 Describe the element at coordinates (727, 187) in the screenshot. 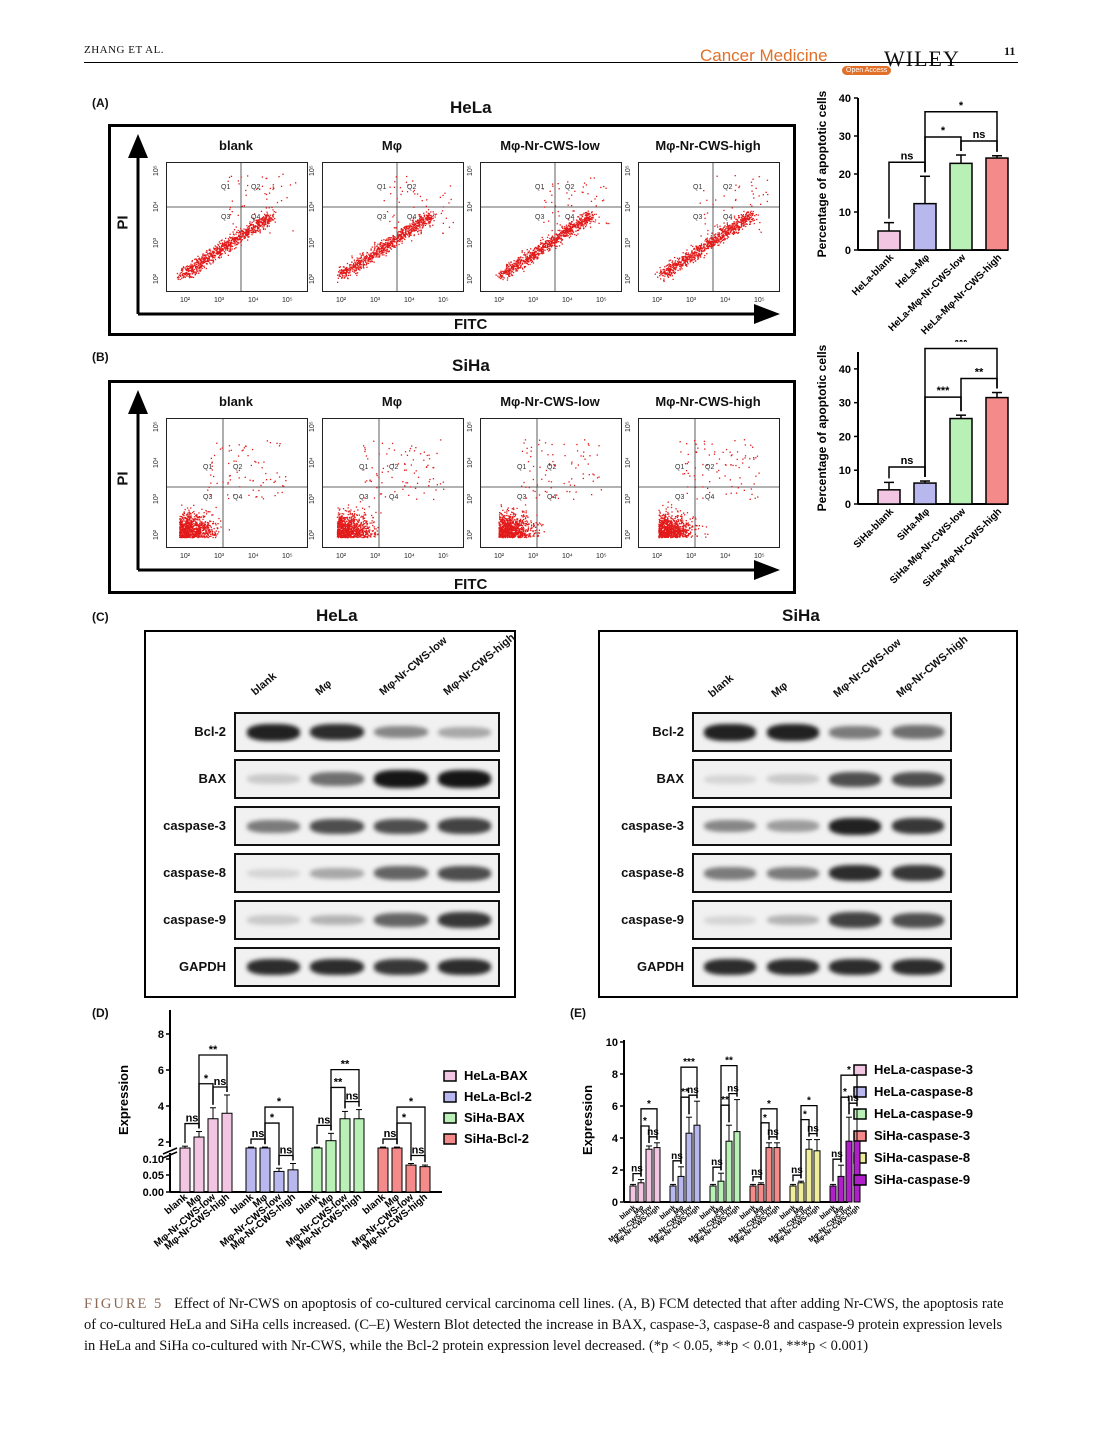

I see `quadrant-label: Q2` at that location.